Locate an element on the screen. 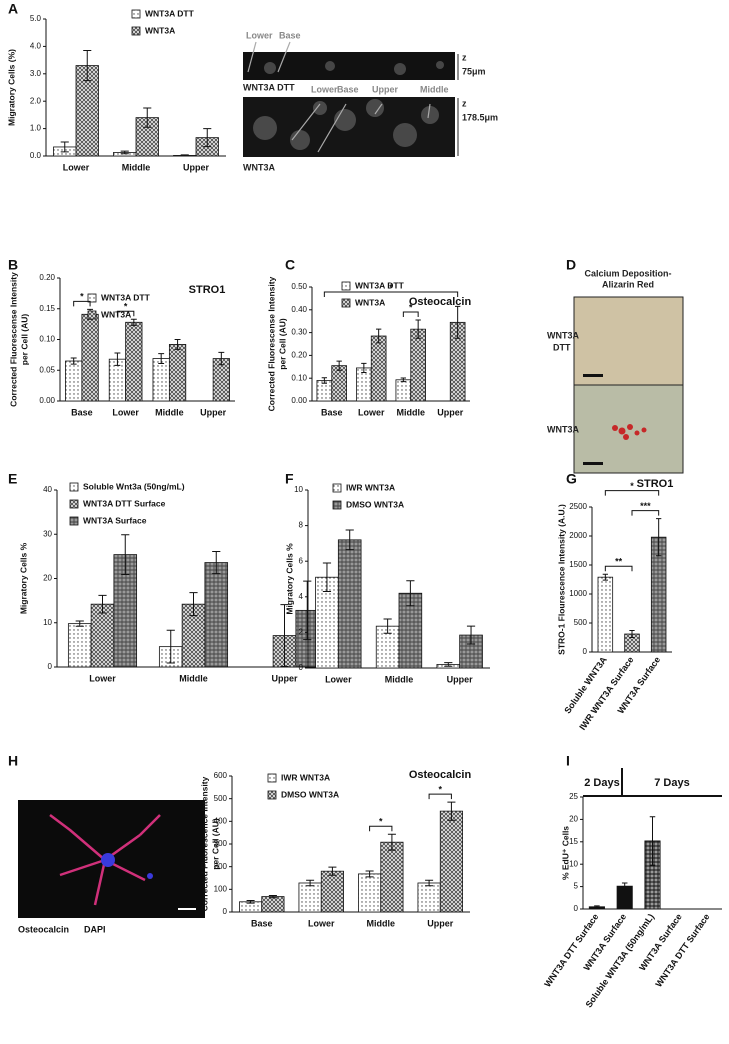 This screenshot has width=729, height=1044. y-tick-label: 0.20 is located at coordinates (47, 277).